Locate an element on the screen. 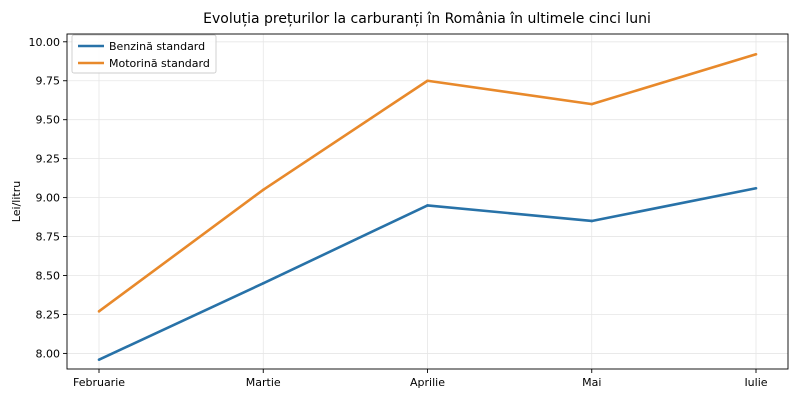 Image resolution: width=800 pixels, height=400 pixels. y-tick-label: 9.00 is located at coordinates (48, 198).